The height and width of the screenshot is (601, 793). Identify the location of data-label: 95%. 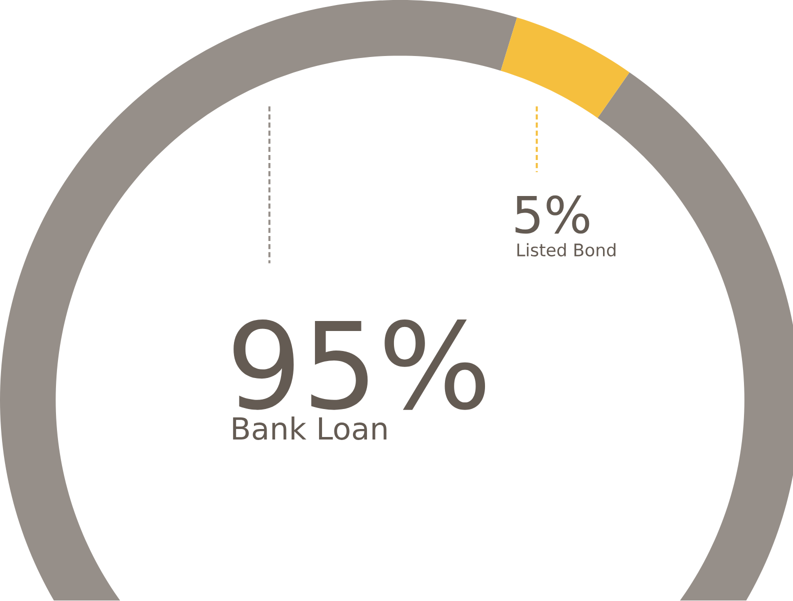
(360, 365).